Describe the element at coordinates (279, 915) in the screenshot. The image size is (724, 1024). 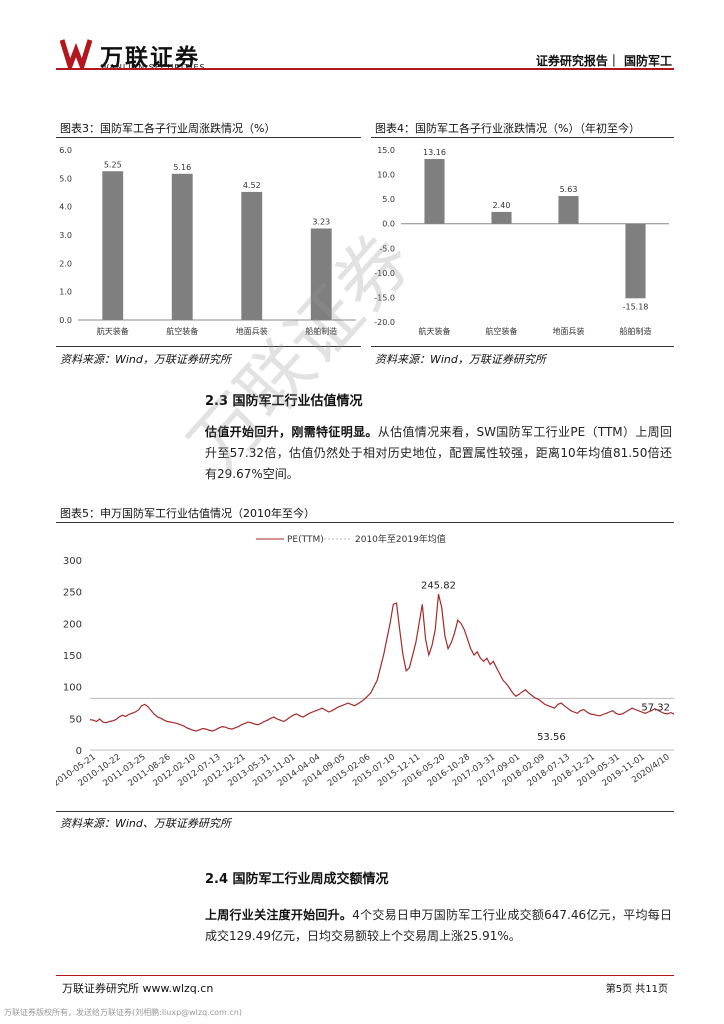
I see `section-2-4-lead: 上周行业关注度开始回升。` at that location.